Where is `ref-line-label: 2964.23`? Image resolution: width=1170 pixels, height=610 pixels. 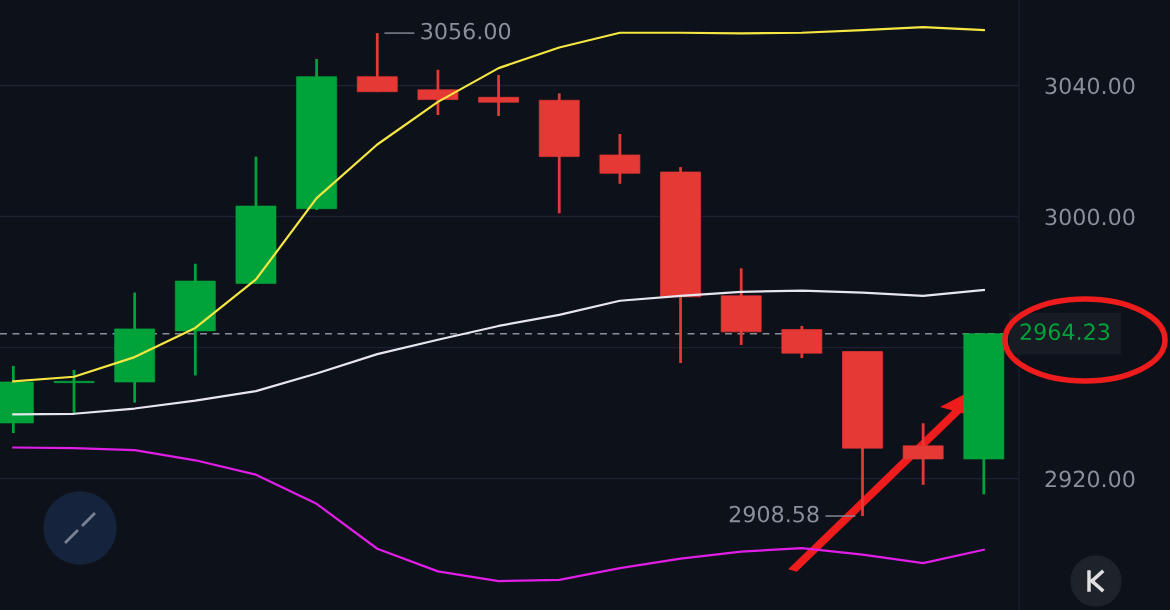 ref-line-label: 2964.23 is located at coordinates (1065, 332).